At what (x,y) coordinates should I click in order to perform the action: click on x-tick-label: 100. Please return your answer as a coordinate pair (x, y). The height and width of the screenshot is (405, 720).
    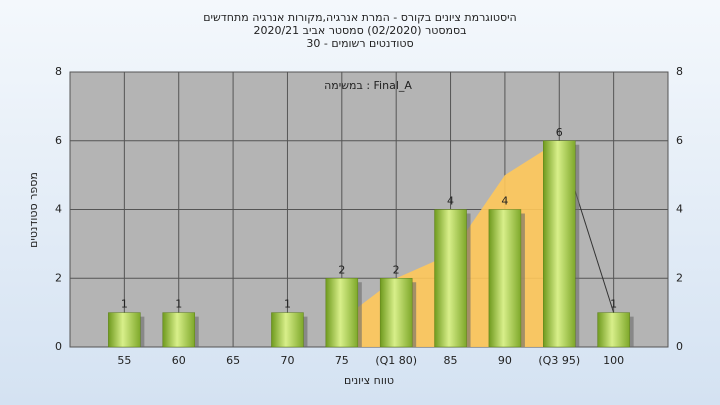
    Looking at the image, I should click on (613, 360).